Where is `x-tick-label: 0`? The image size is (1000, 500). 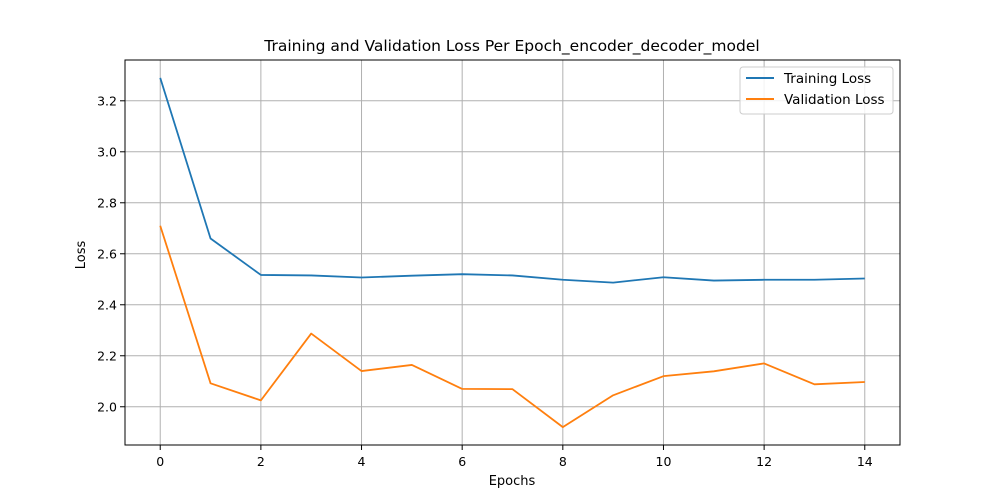
x-tick-label: 0 is located at coordinates (160, 461).